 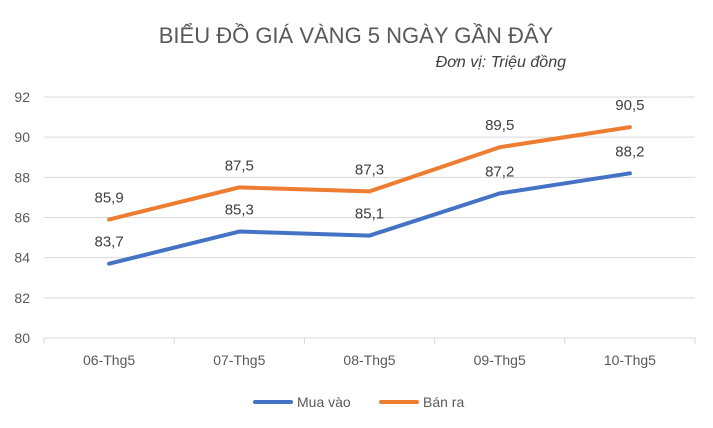 I want to click on y-tick-label: 86, so click(x=22, y=218).